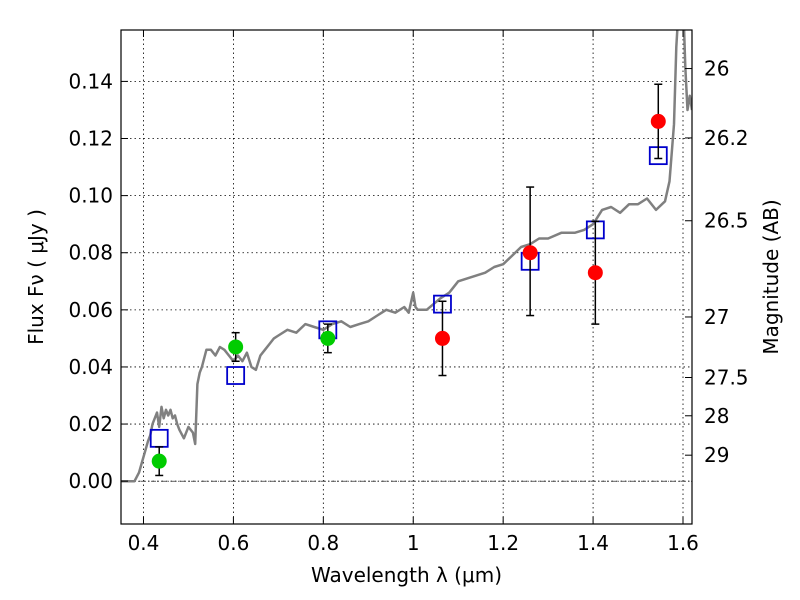 The width and height of the screenshot is (800, 600). What do you see at coordinates (717, 262) in the screenshot?
I see `magnitude-axis: 26 26.2 26.5 27 27.5 28 29` at bounding box center [717, 262].